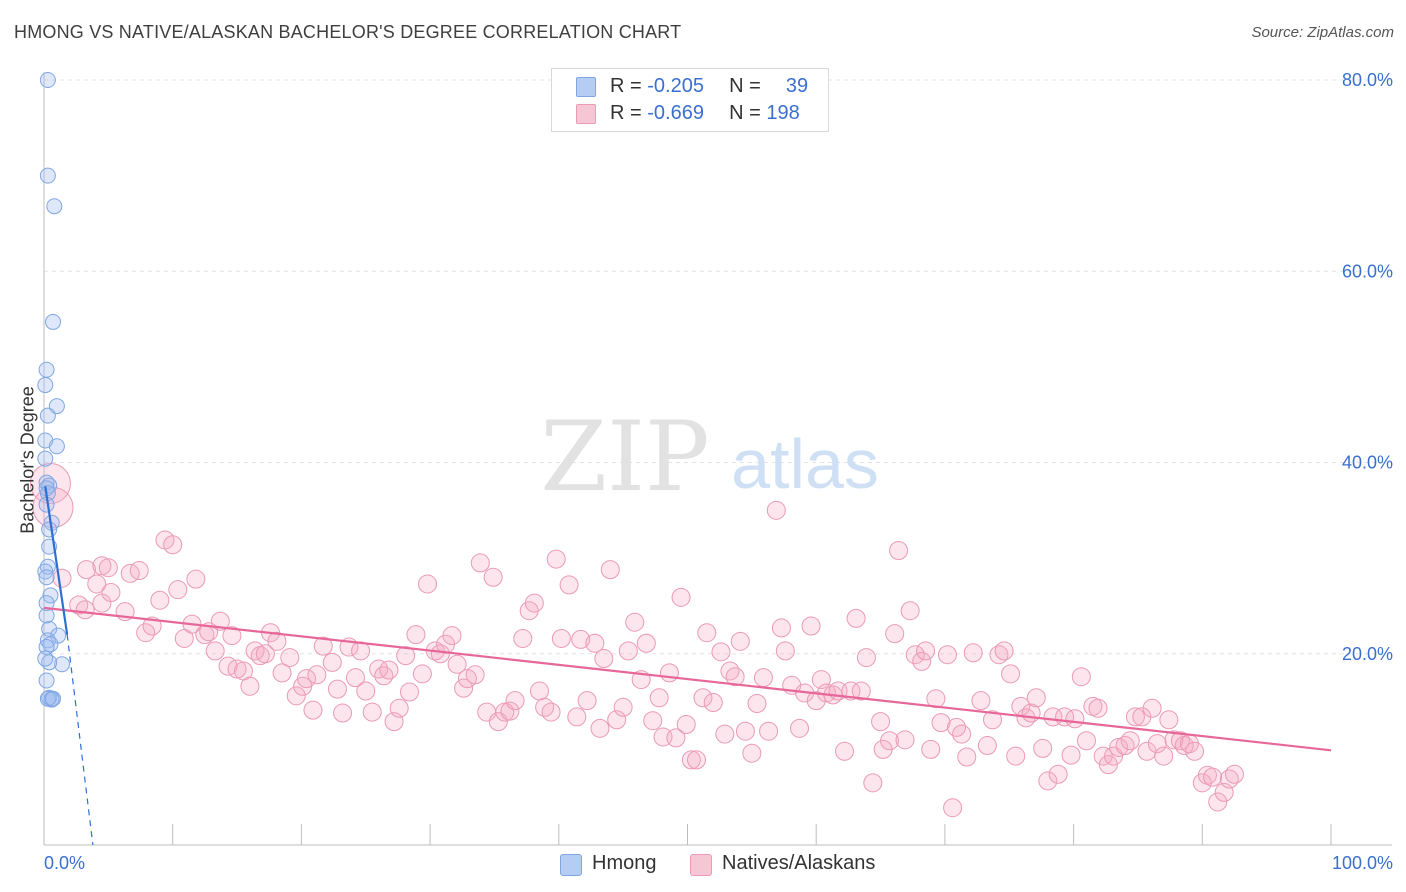 The image size is (1406, 892). I want to click on x-tick-label: 100.0%, so click(1362, 863).